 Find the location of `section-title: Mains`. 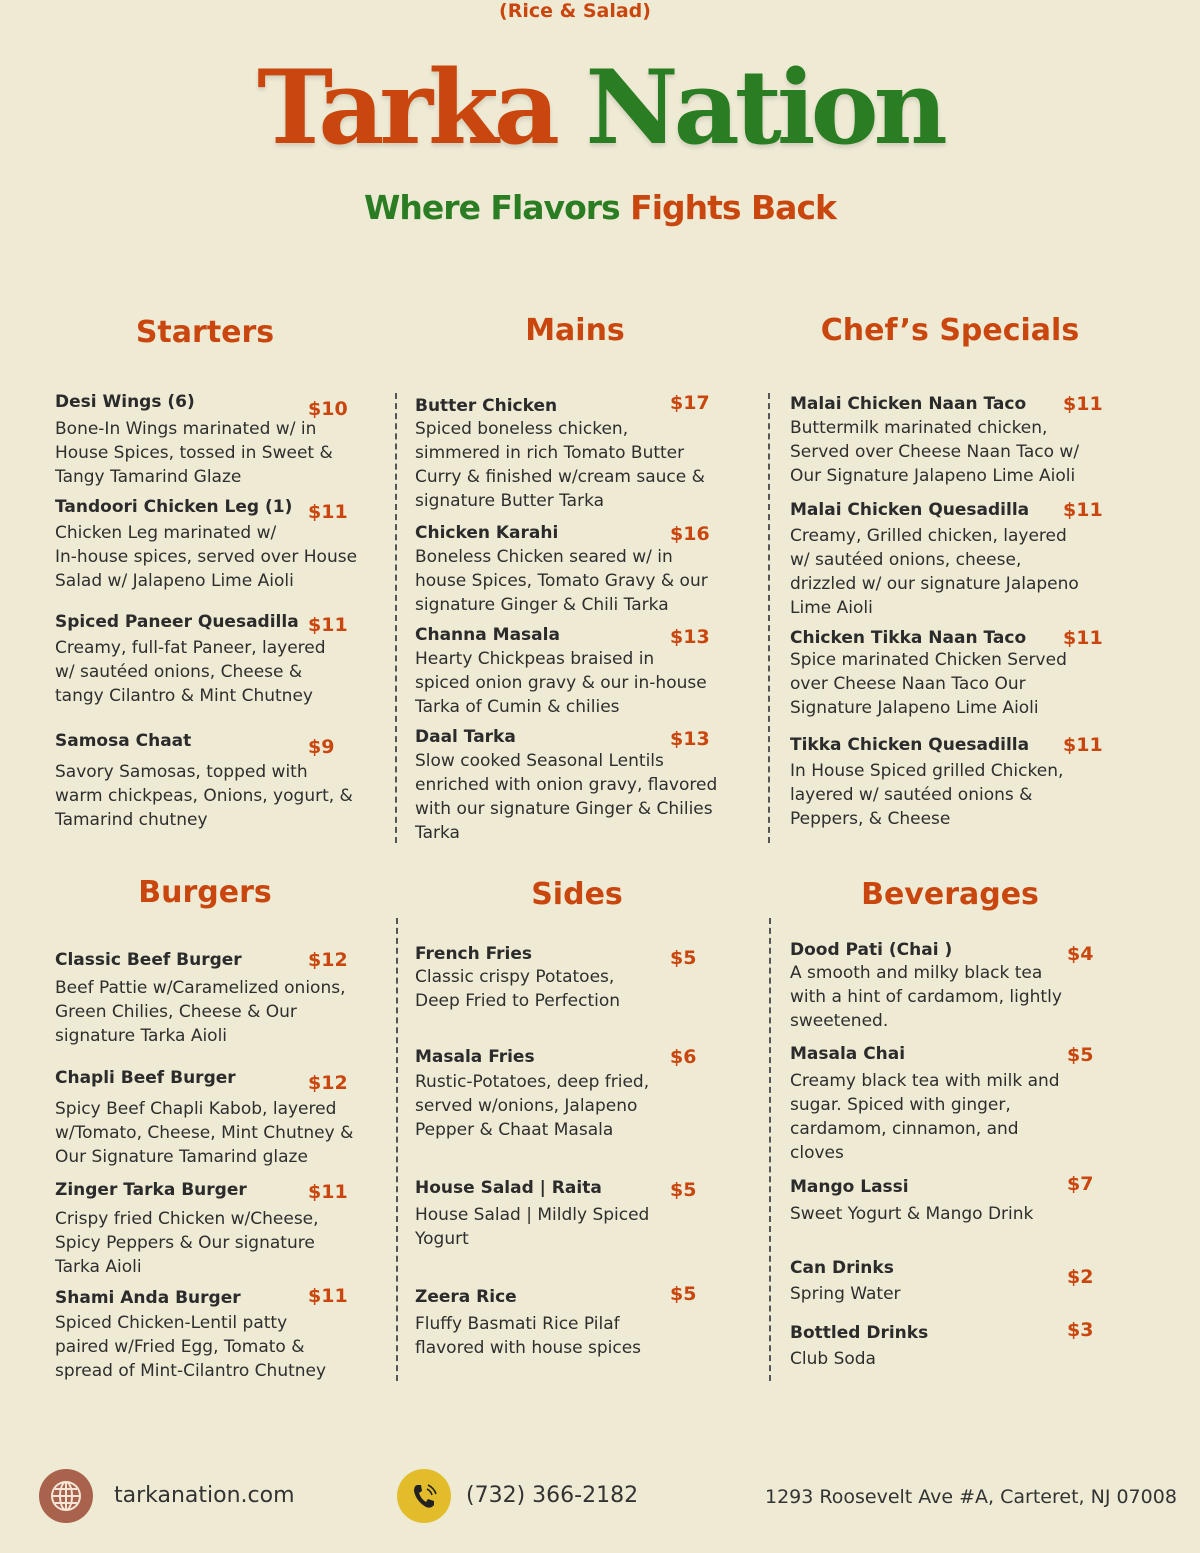

section-title: Mains is located at coordinates (575, 330).